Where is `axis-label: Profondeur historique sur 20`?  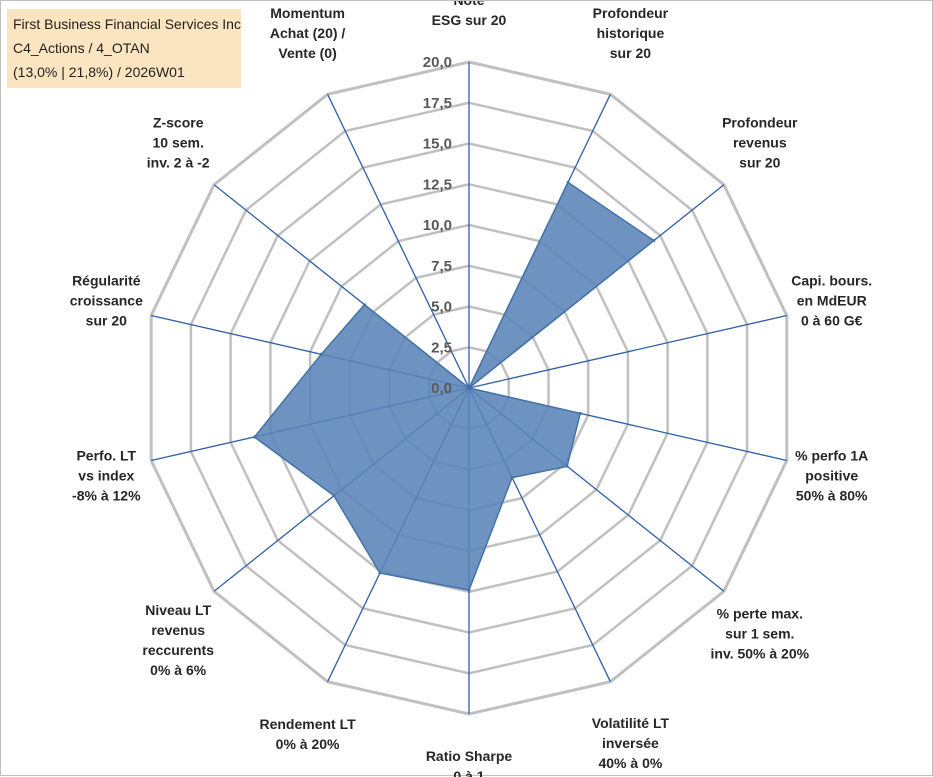
axis-label: Profondeur historique sur 20 is located at coordinates (631, 33).